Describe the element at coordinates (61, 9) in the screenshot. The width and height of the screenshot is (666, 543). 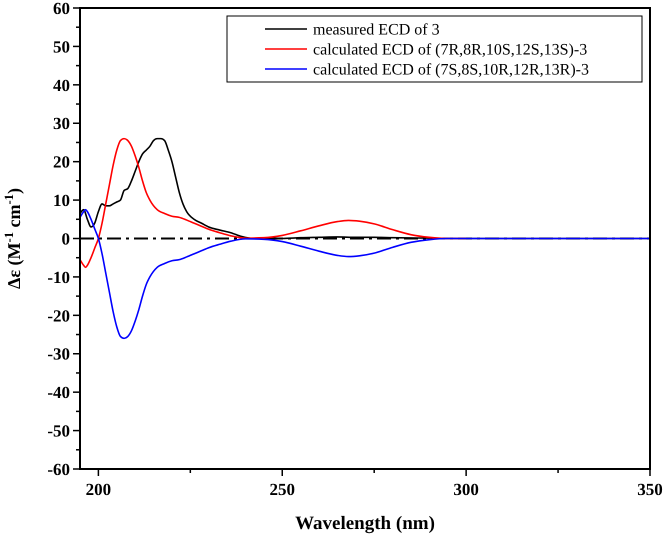
I see `y-tick-label: 60` at that location.